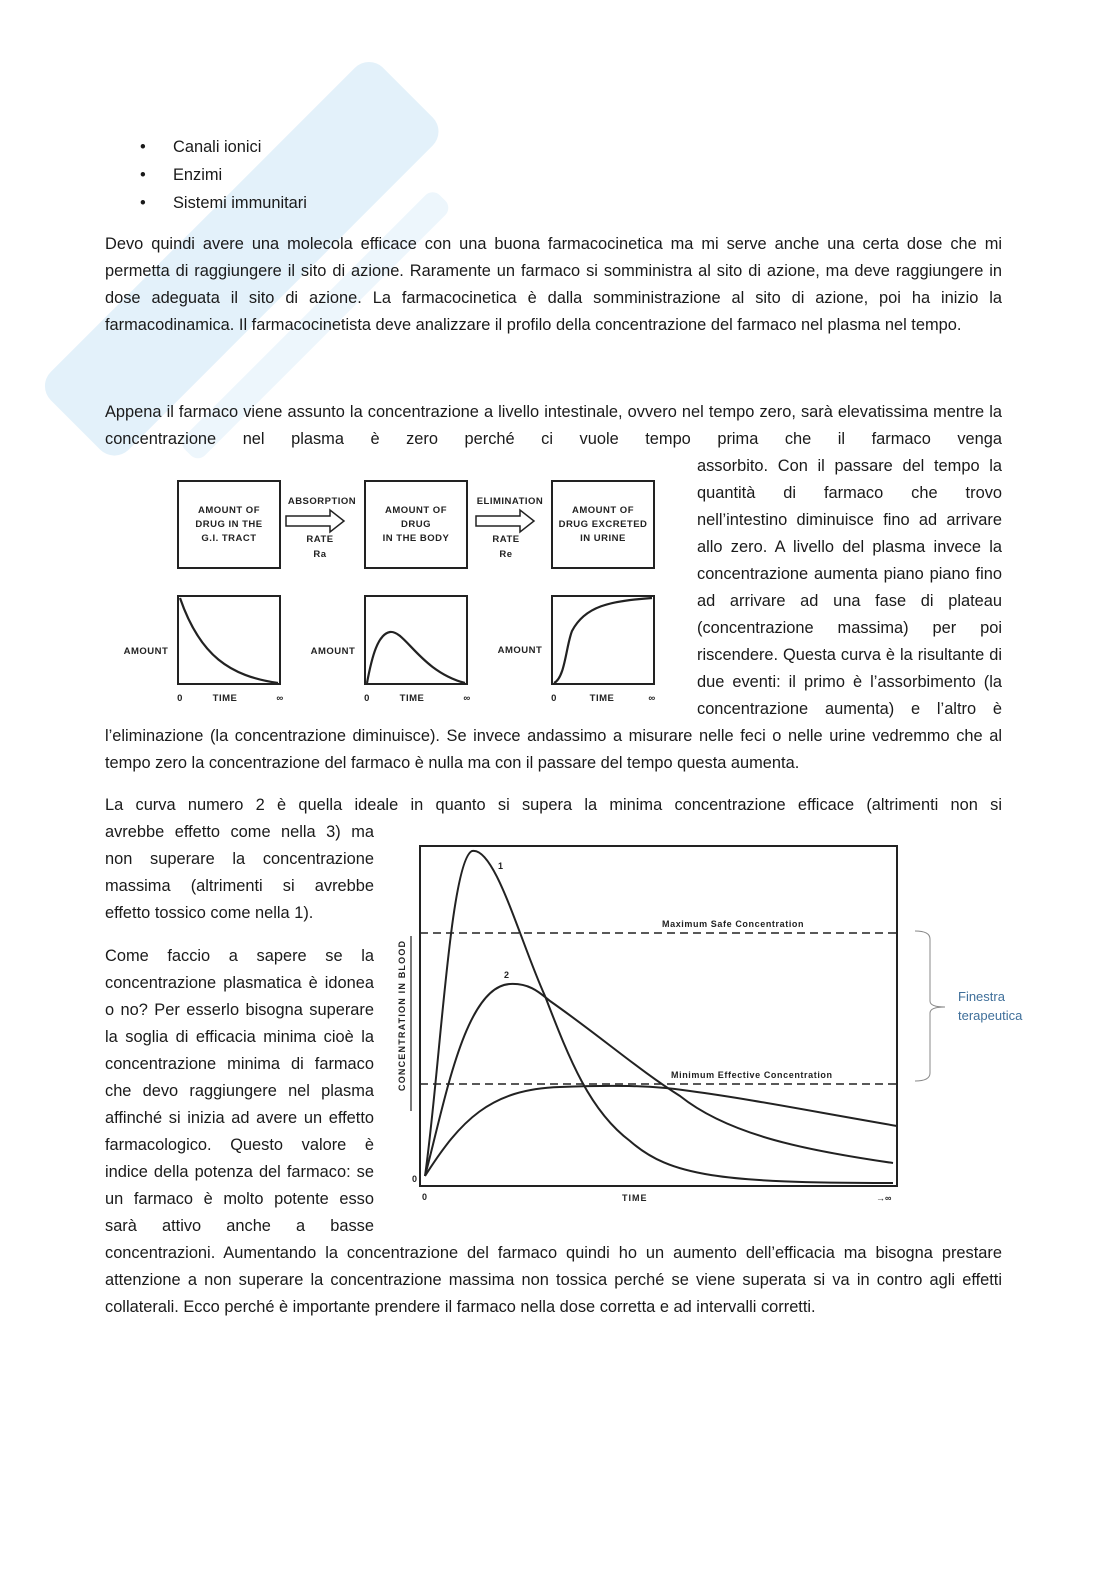 The width and height of the screenshot is (1116, 1579). Describe the element at coordinates (315, 521) in the screenshot. I see `arrow-absorption` at that location.